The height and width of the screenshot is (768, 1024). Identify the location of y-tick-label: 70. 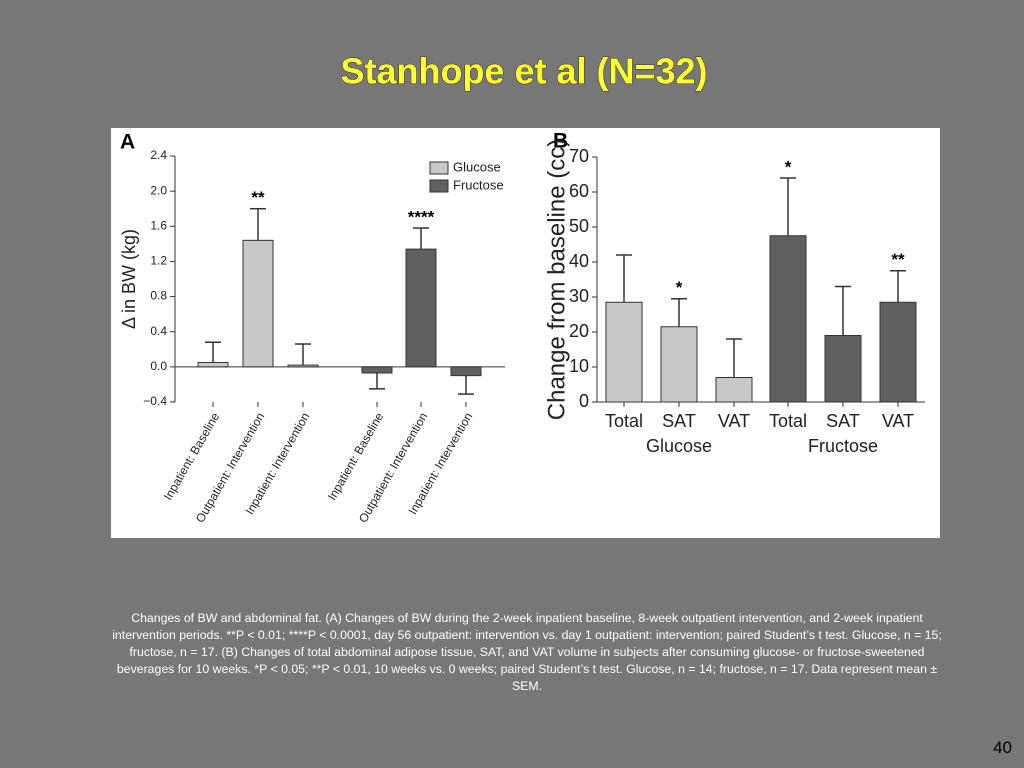
(579, 156).